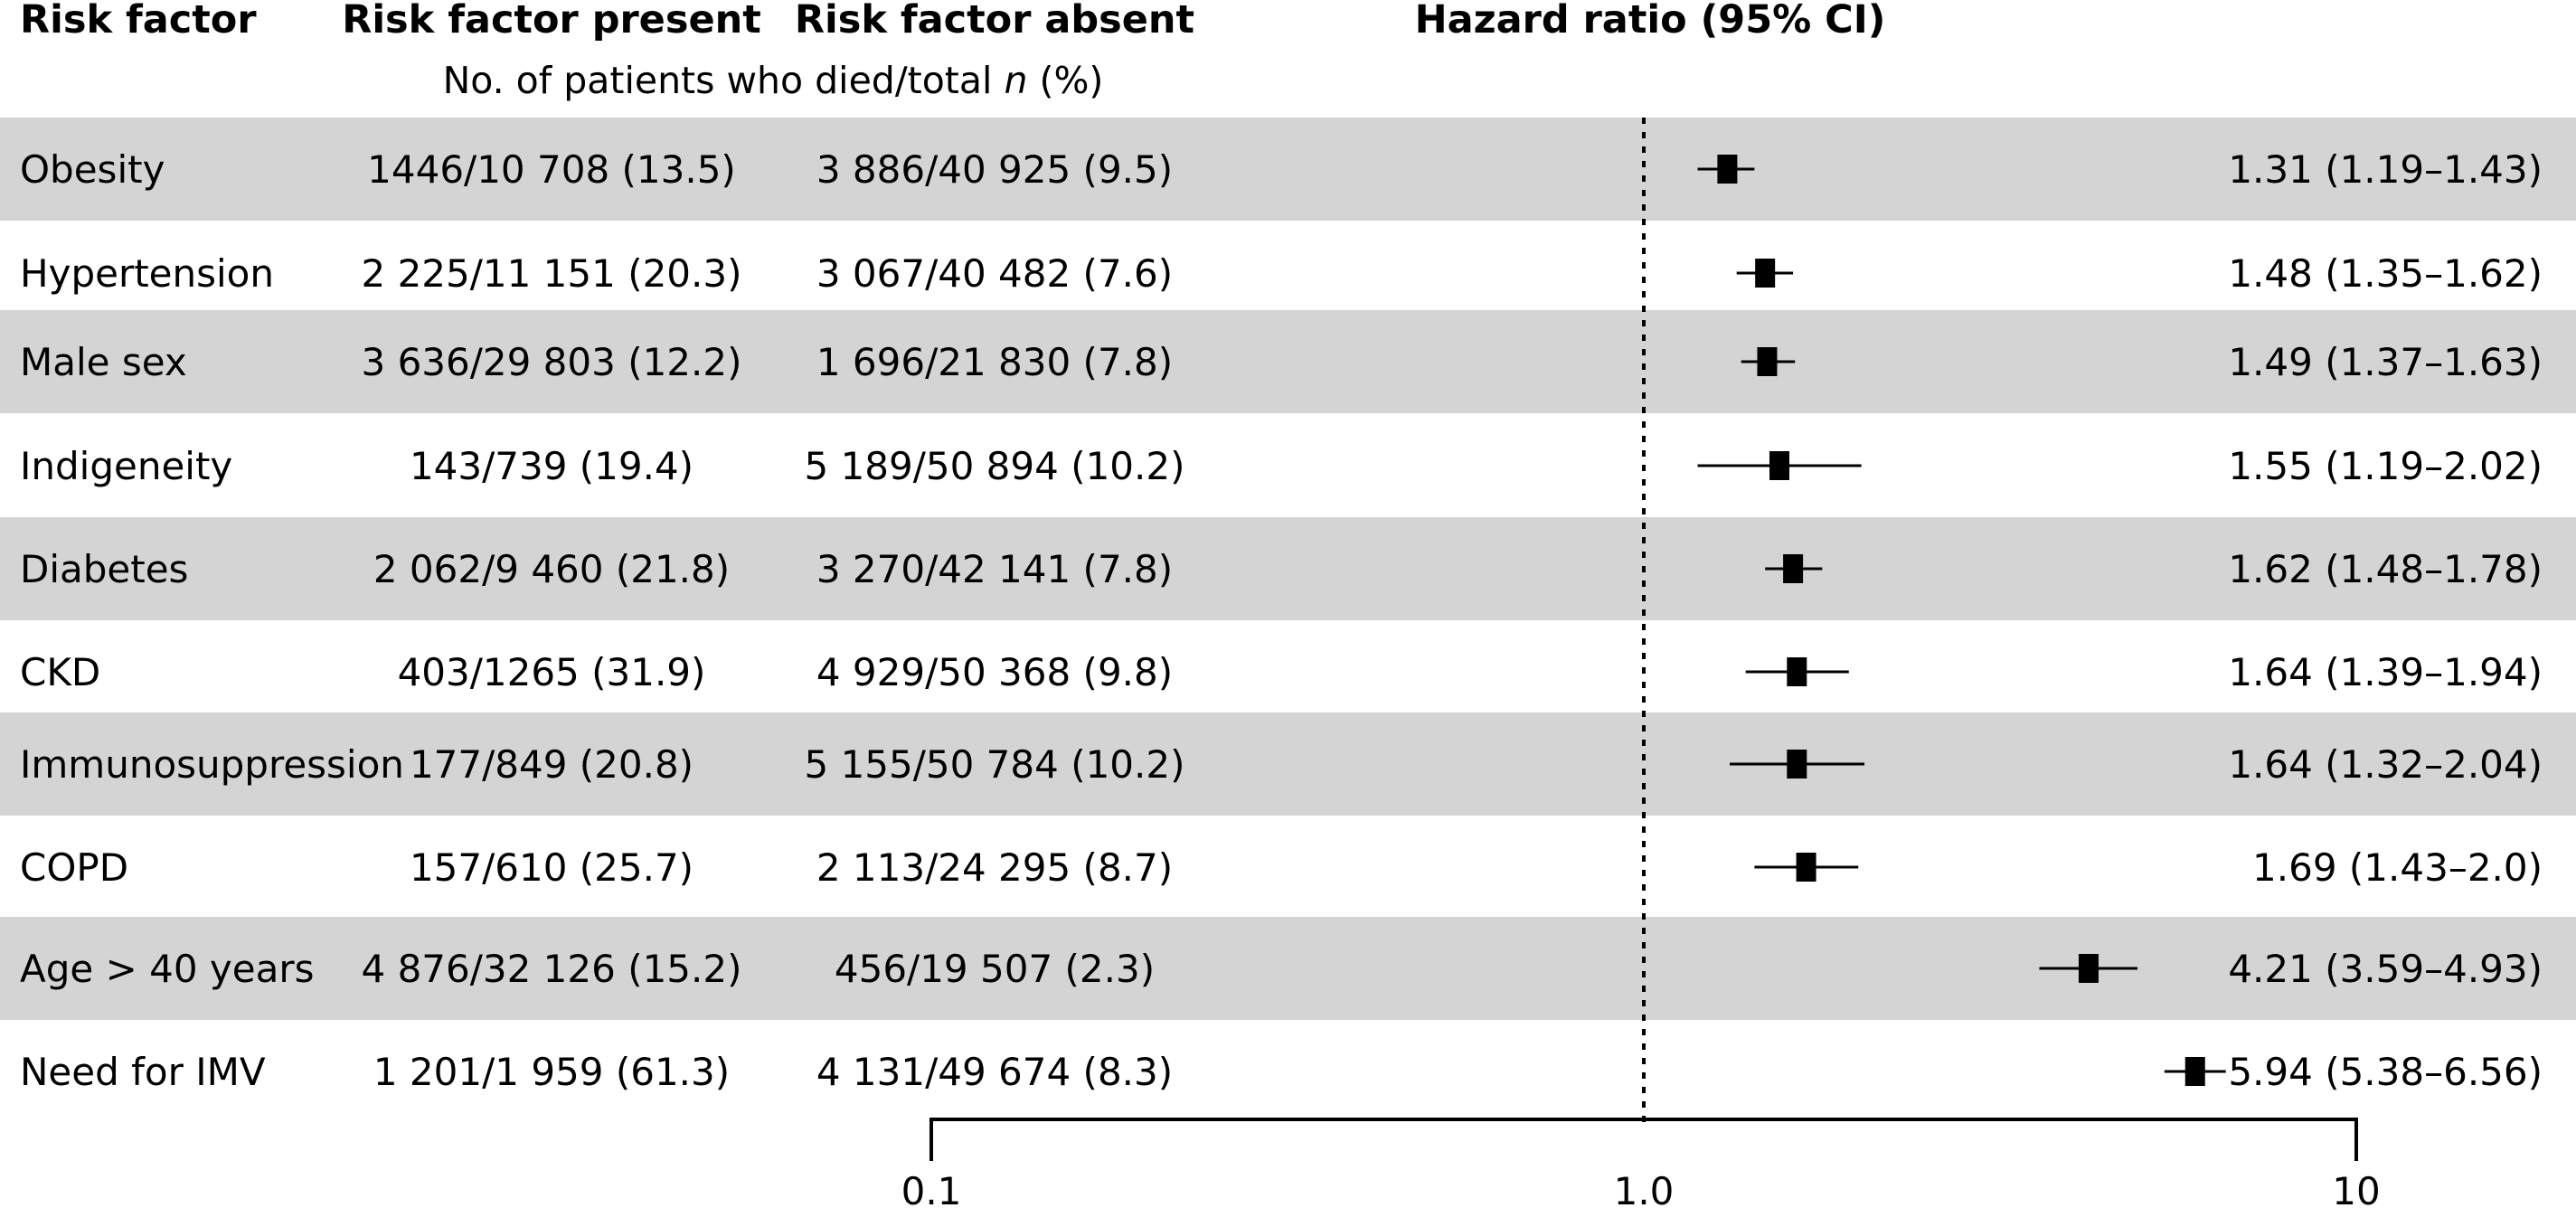  Describe the element at coordinates (995, 466) in the screenshot. I see `row-absent-count: 5 189/50 894 (10.2)` at that location.